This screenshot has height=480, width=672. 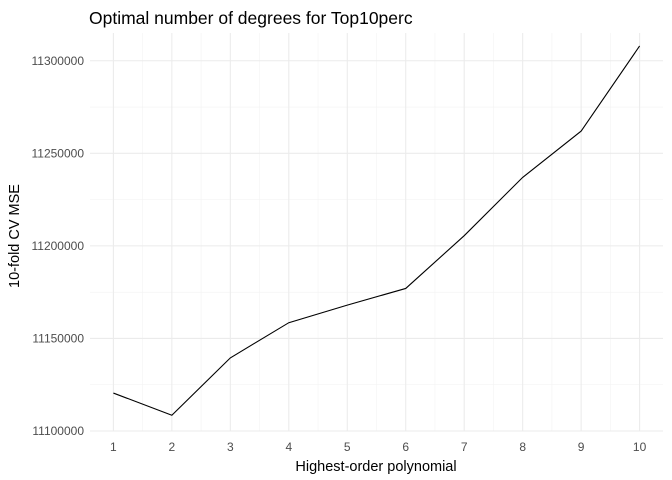 What do you see at coordinates (58, 338) in the screenshot?
I see `y-tick-label: 11150000` at bounding box center [58, 338].